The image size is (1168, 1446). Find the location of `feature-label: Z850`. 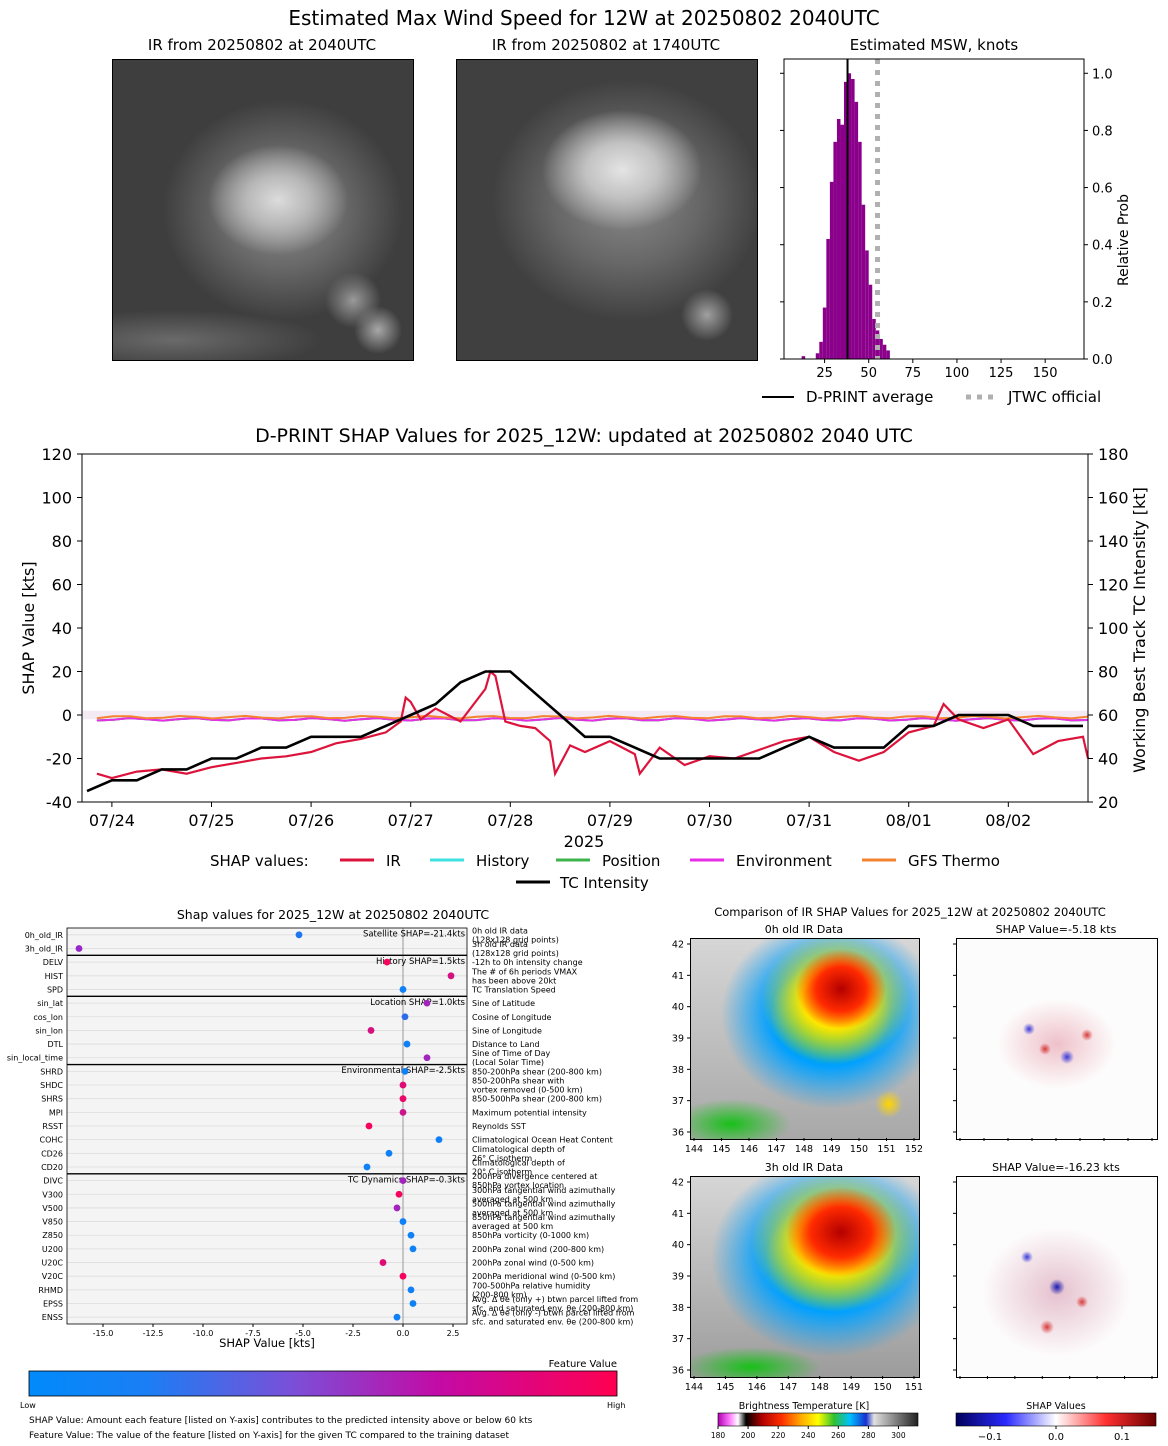

feature-label: Z850 is located at coordinates (52, 1235).